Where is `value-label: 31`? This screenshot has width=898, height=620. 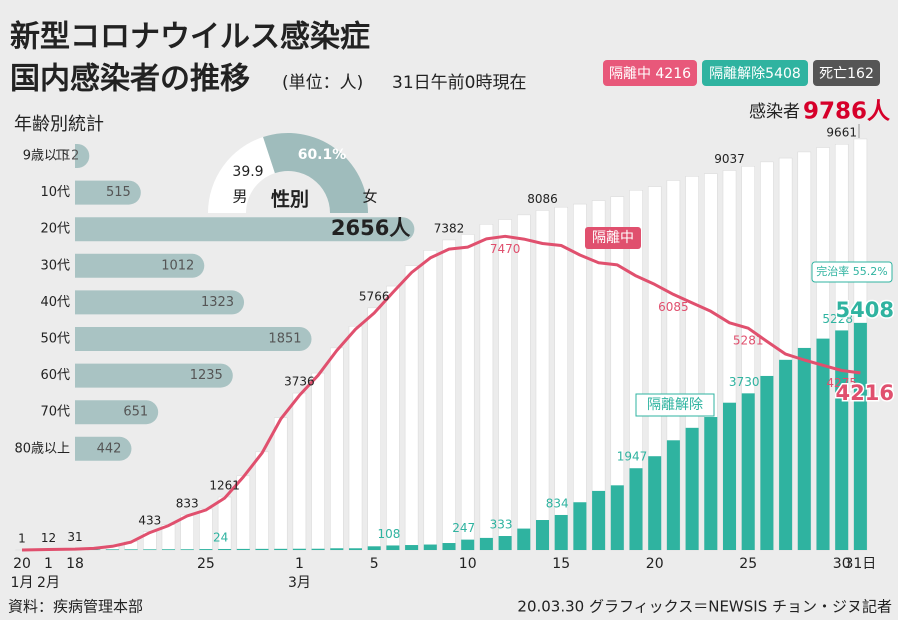 value-label: 31 is located at coordinates (74, 537).